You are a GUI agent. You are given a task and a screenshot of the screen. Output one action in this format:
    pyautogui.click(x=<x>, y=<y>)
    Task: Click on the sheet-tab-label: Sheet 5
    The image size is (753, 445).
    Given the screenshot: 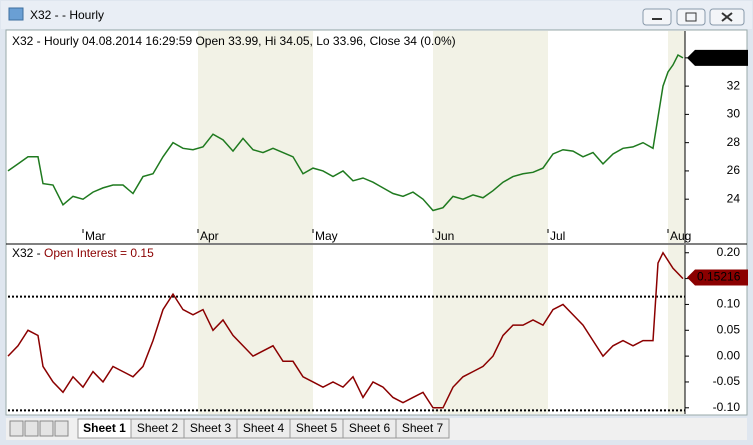 What is the action you would take?
    pyautogui.click(x=317, y=428)
    